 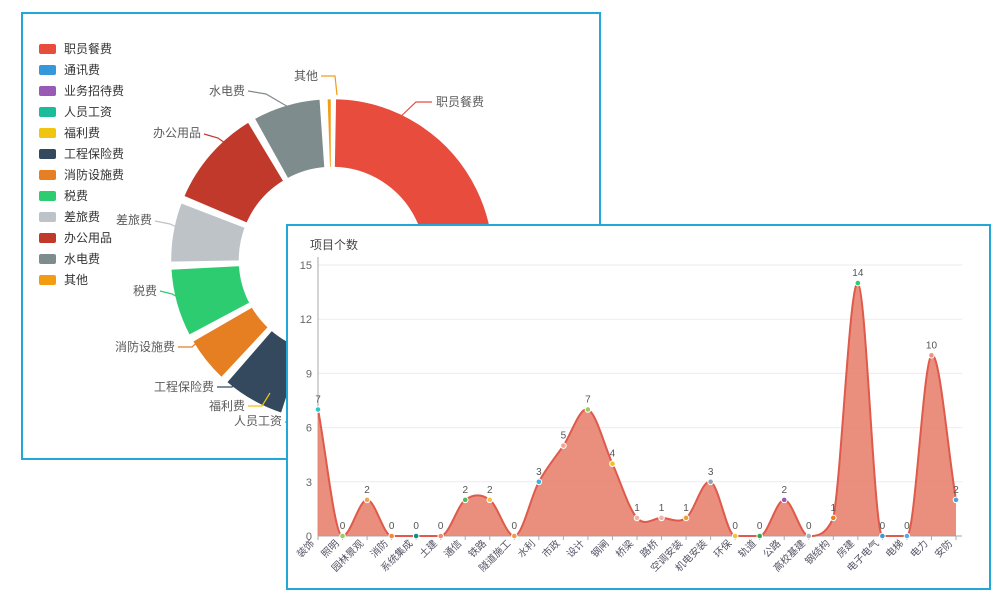 What do you see at coordinates (306, 320) in the screenshot?
I see `y-tick-label: 12` at bounding box center [306, 320].